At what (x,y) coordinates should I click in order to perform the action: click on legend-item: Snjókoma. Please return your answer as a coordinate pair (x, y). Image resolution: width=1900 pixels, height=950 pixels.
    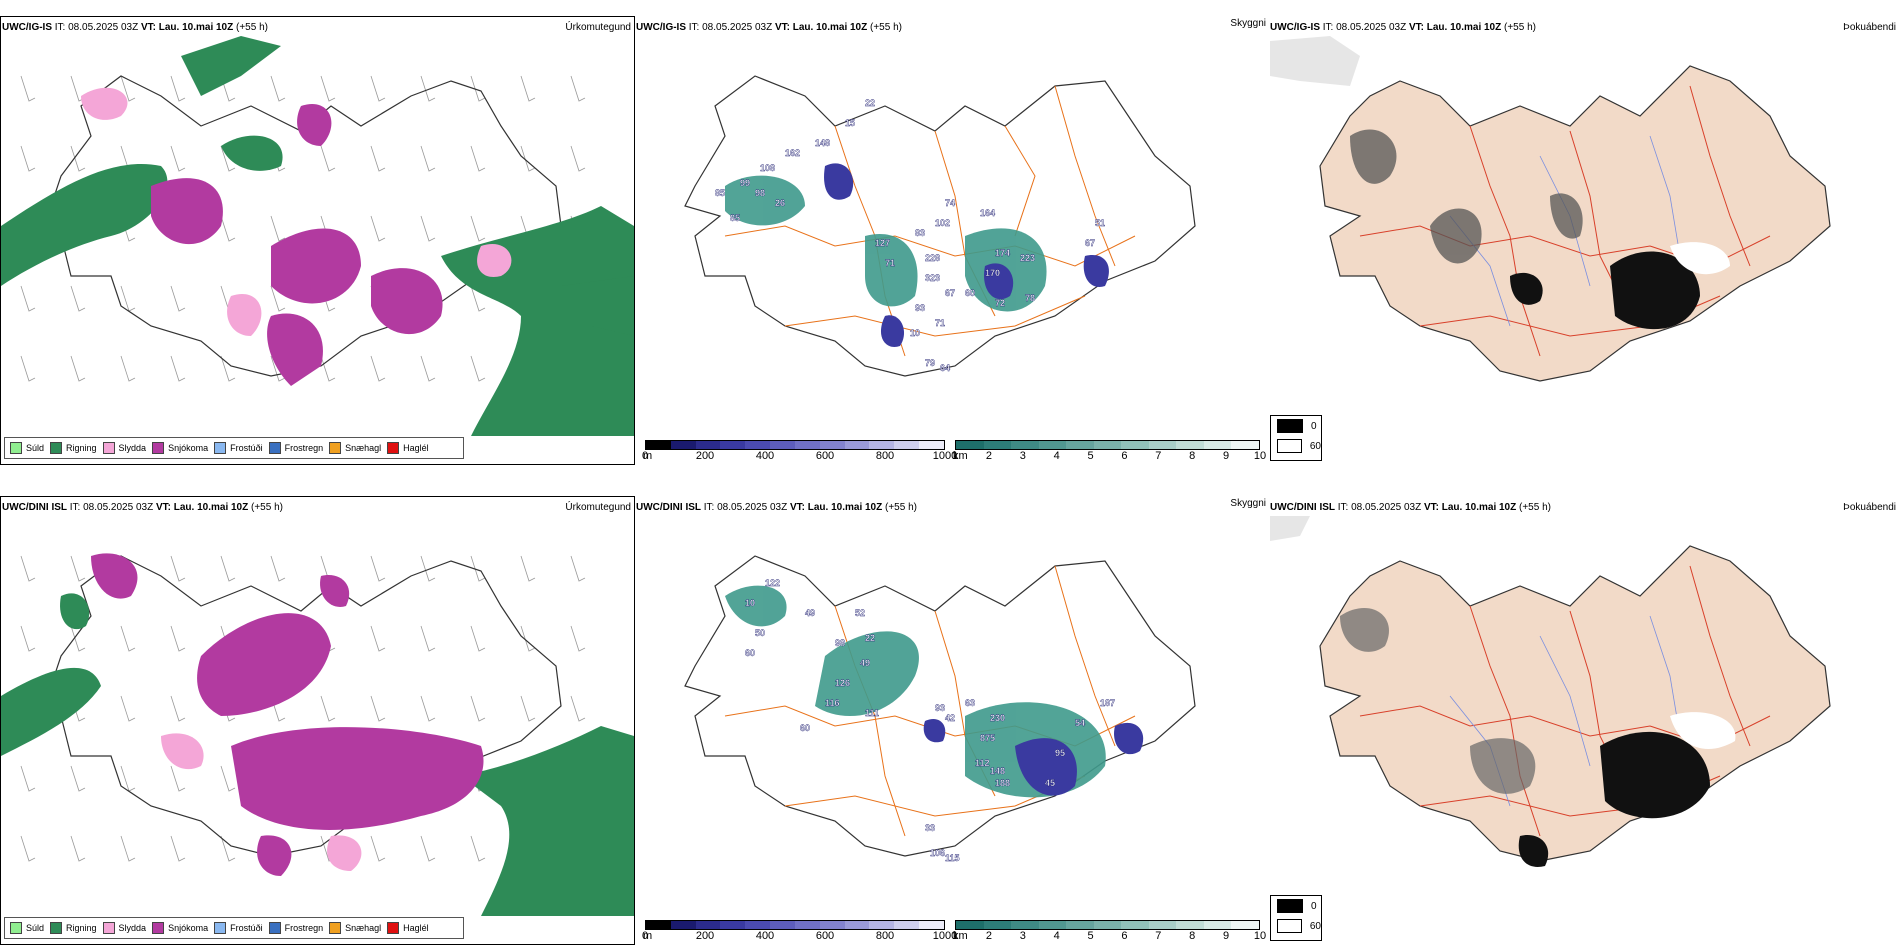
    Looking at the image, I should click on (180, 928).